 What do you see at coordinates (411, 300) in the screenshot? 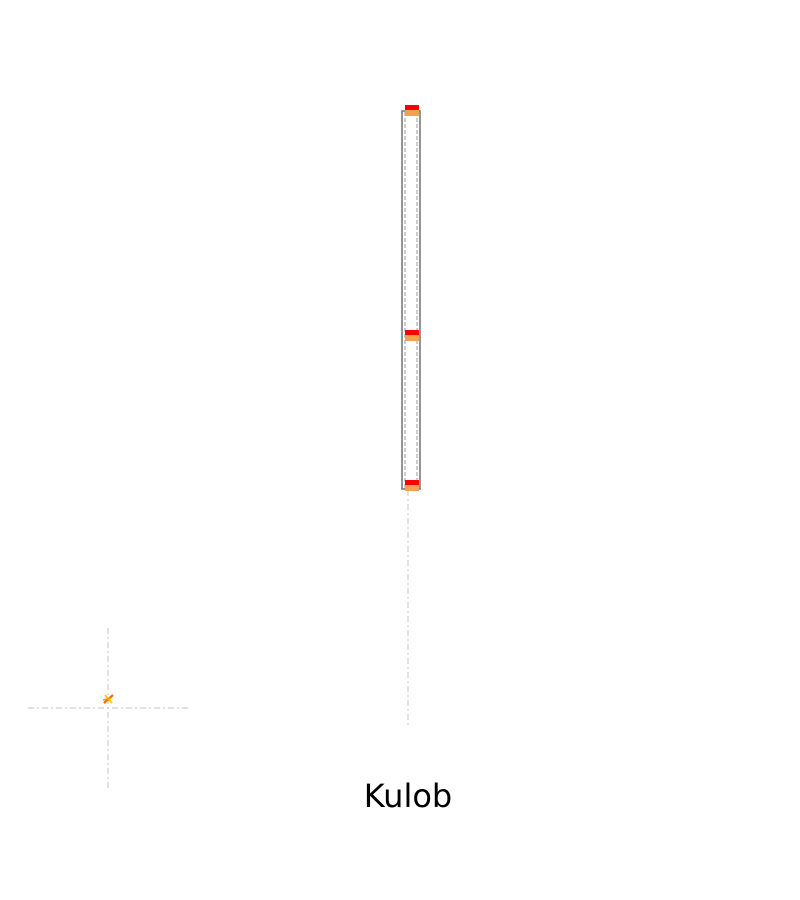
I see `vertical-rail` at bounding box center [411, 300].